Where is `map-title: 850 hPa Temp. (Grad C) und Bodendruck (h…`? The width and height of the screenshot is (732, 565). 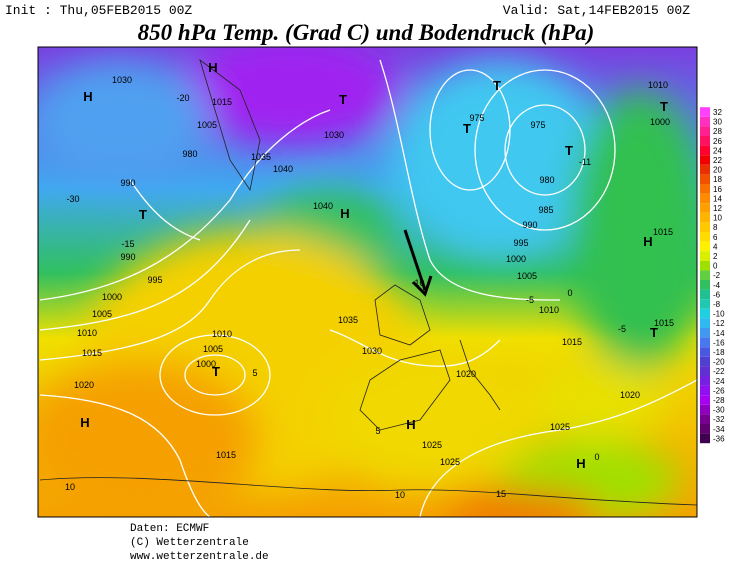
map-title: 850 hPa Temp. (Grad C) und Bodendruck (h… is located at coordinates (366, 32).